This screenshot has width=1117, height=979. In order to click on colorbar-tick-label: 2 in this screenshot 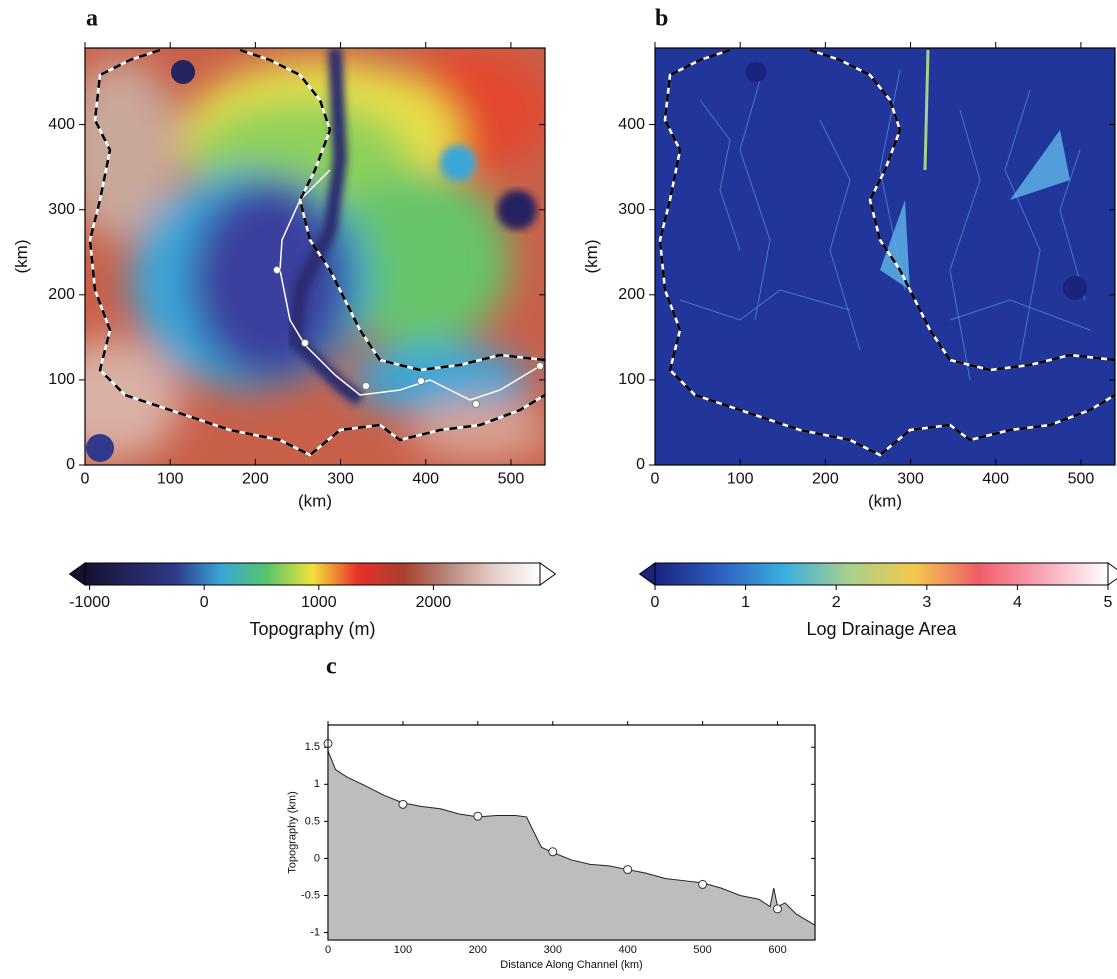, I will do `click(836, 602)`.